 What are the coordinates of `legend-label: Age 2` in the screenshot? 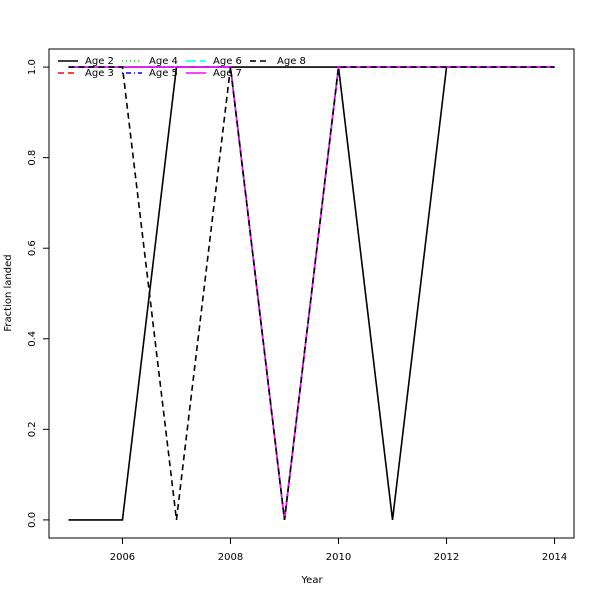 It's located at (99, 61).